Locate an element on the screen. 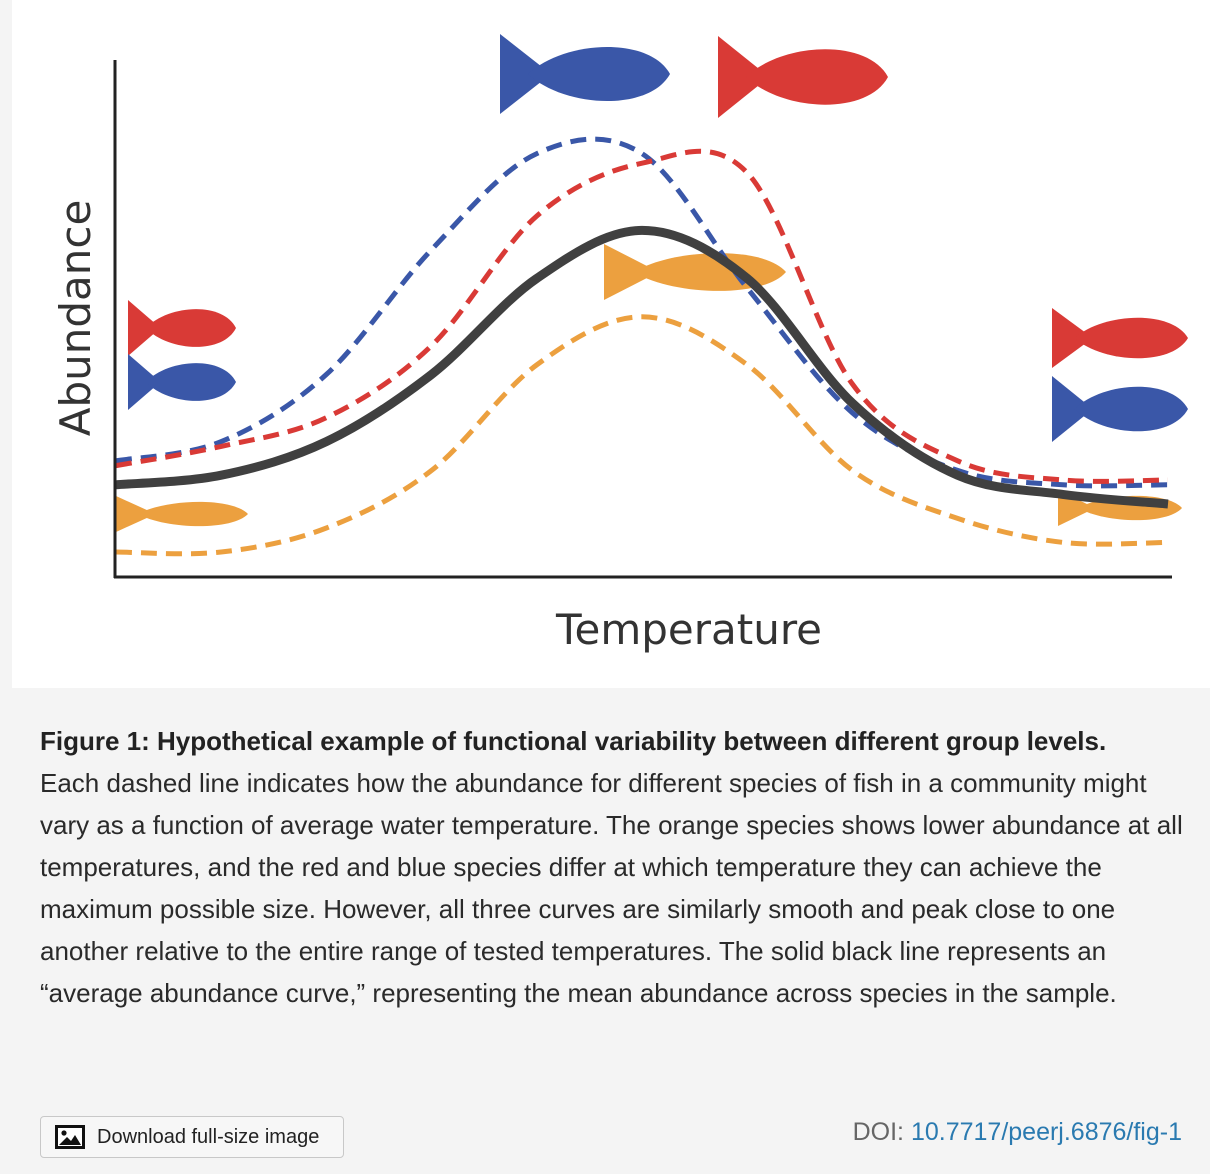 The image size is (1210, 1174). doi-prefix: DOI: is located at coordinates (881, 1132).